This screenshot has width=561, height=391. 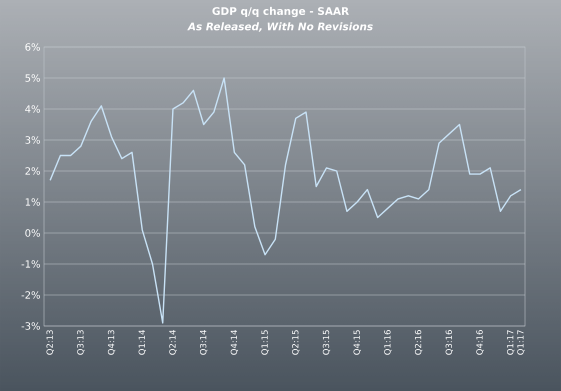 What do you see at coordinates (32, 171) in the screenshot?
I see `y-tick-label: 2%` at bounding box center [32, 171].